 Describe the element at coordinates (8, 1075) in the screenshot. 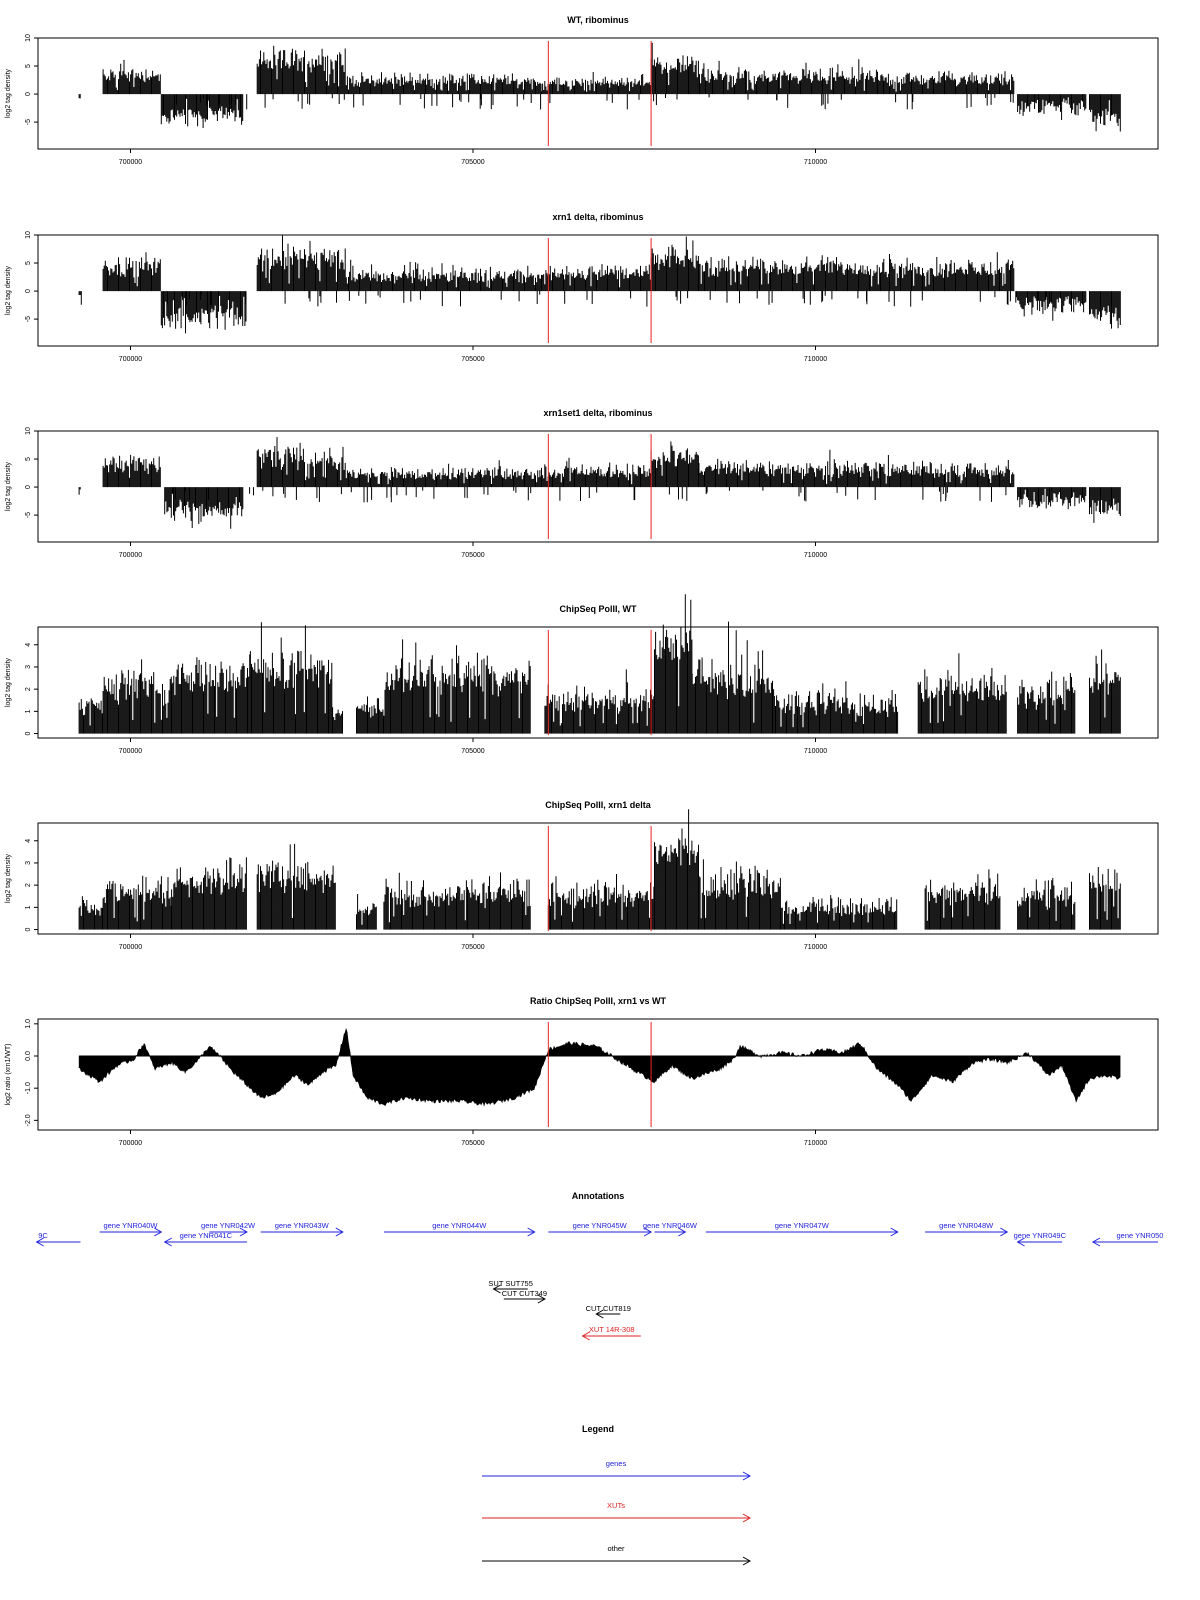

I see `y-axis-label: log2 ratio (xrn1/WT)` at that location.